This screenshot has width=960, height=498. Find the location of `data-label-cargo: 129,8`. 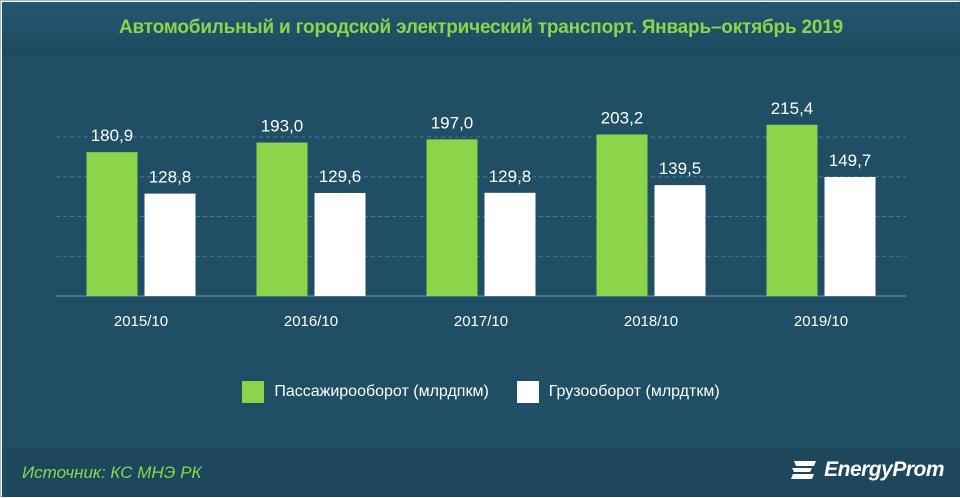

data-label-cargo: 129,8 is located at coordinates (510, 176).